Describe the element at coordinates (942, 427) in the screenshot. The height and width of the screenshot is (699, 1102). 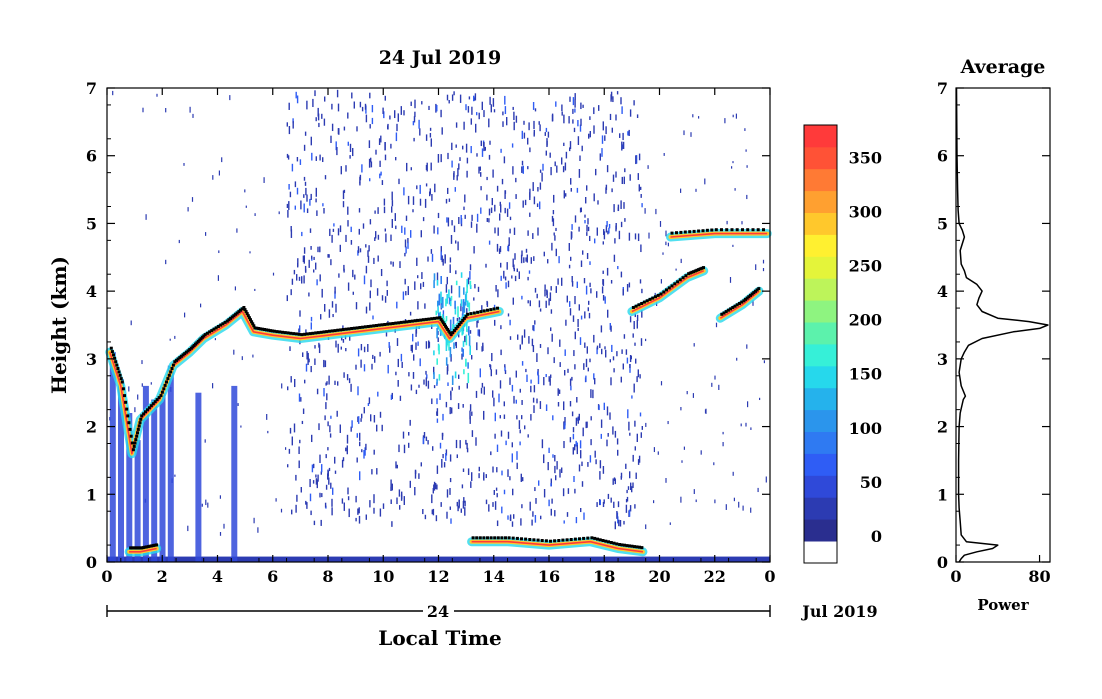
I see `average-y-tick-label: 2` at that location.